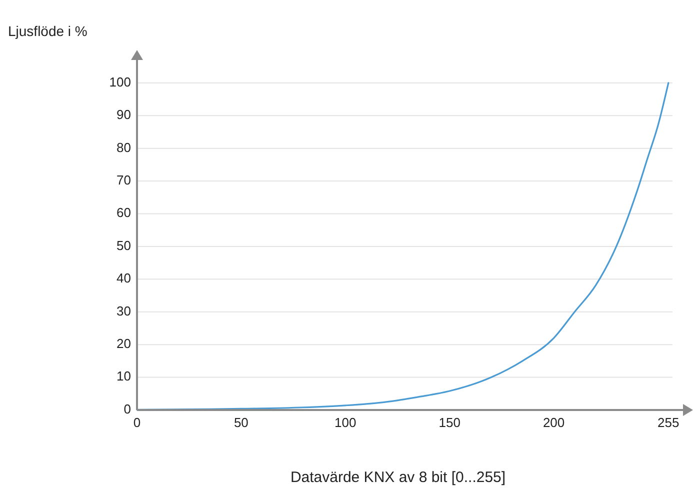 This screenshot has height=492, width=694. I want to click on y-tick-label: 60, so click(123, 212).